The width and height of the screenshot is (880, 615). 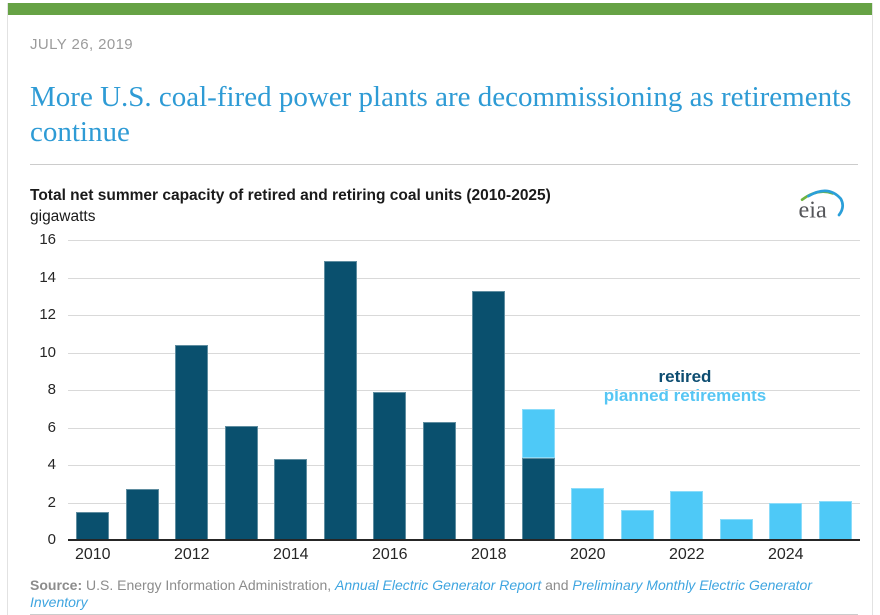 What do you see at coordinates (211, 585) in the screenshot?
I see `source-text-administration: U.S. Energy Information Administration,` at bounding box center [211, 585].